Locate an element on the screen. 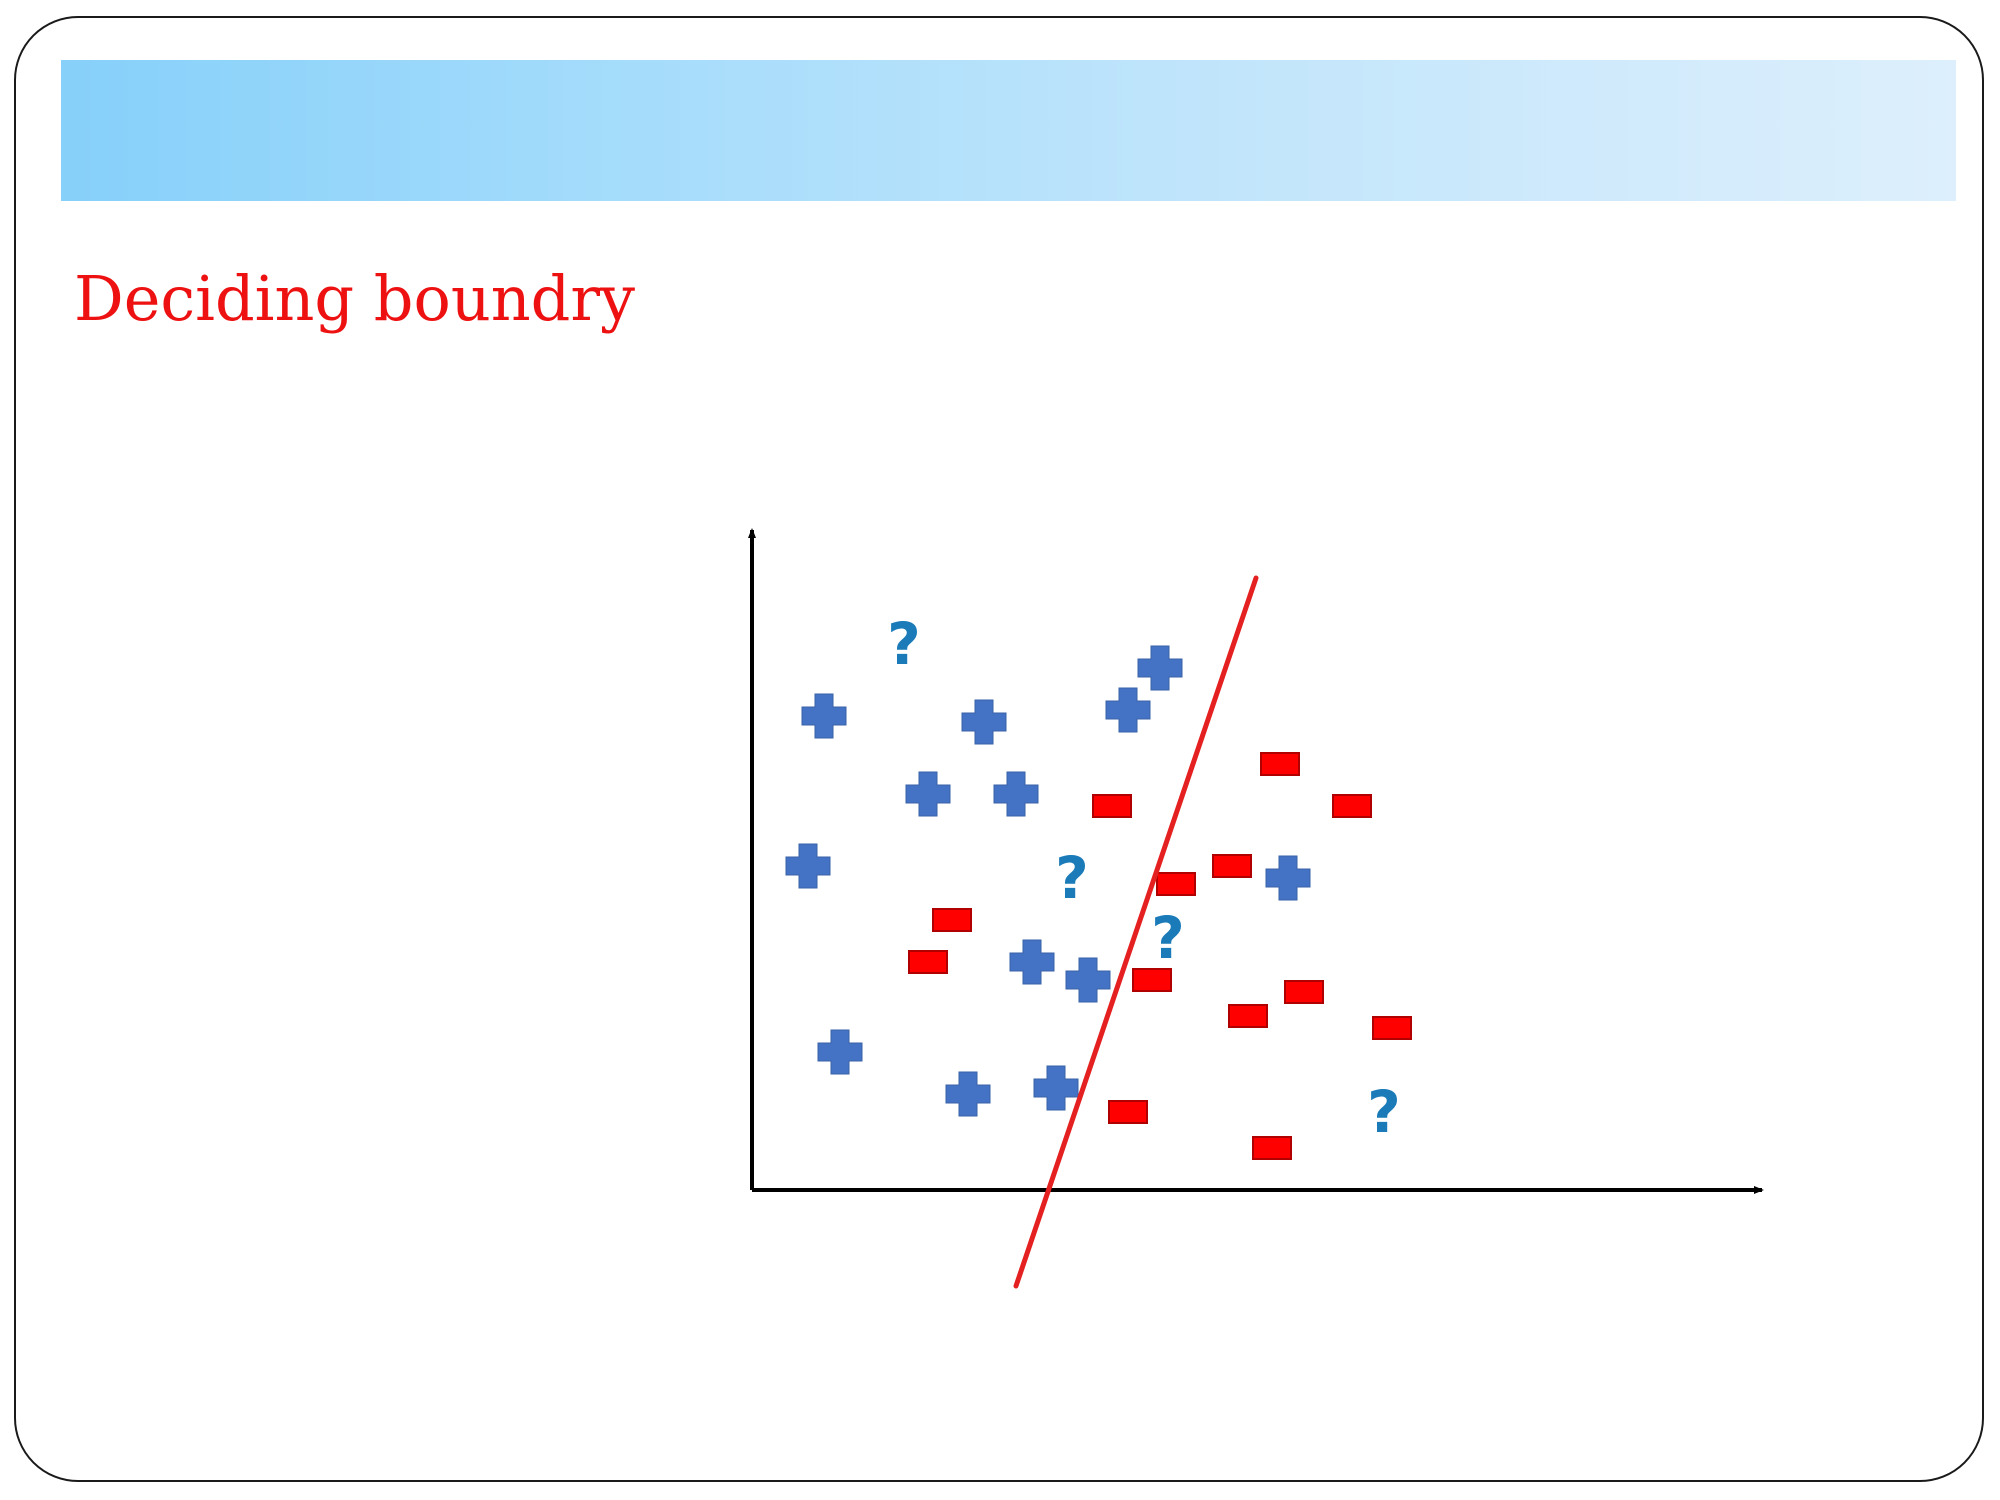  decision-boundary-line is located at coordinates (1136, 932).